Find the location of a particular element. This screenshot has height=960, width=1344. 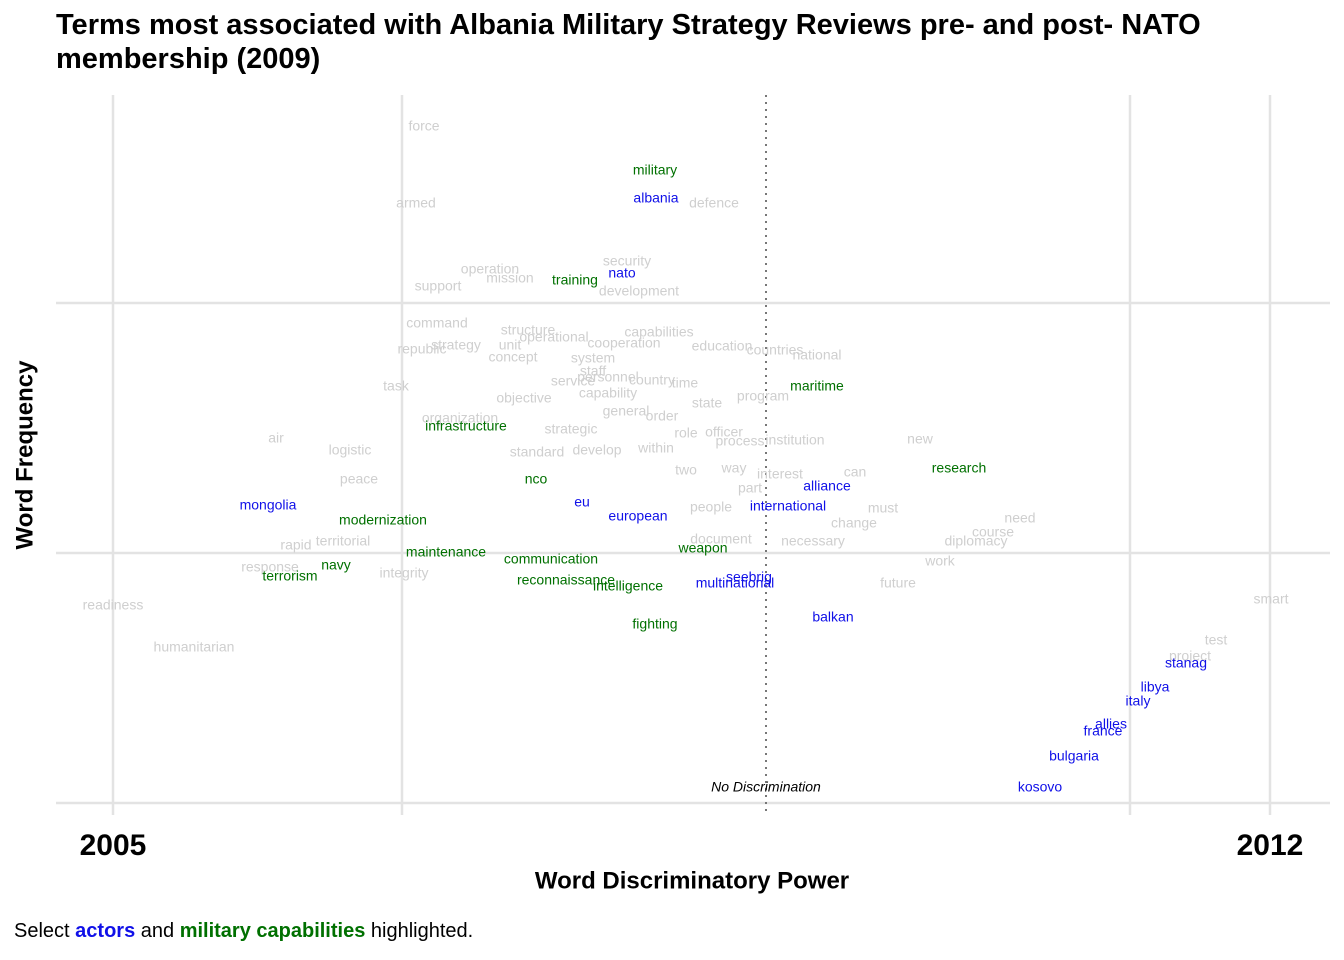

word: countries is located at coordinates (775, 350).